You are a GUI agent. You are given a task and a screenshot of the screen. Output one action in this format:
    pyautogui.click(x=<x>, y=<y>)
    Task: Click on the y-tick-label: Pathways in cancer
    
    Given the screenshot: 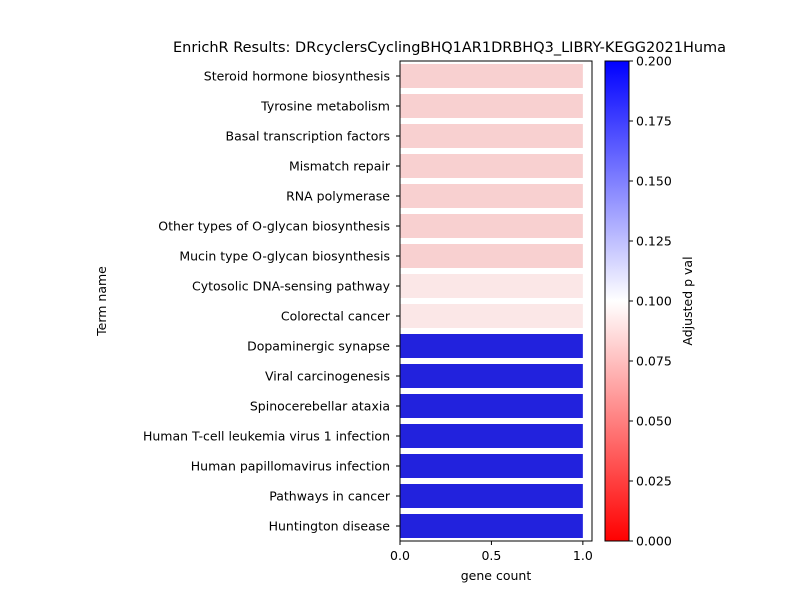 What is the action you would take?
    pyautogui.click(x=330, y=496)
    